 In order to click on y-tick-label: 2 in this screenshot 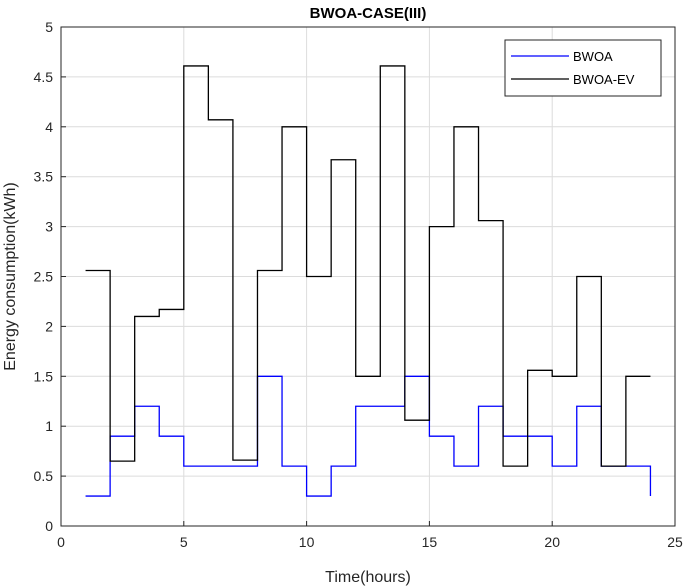, I will do `click(49, 326)`.